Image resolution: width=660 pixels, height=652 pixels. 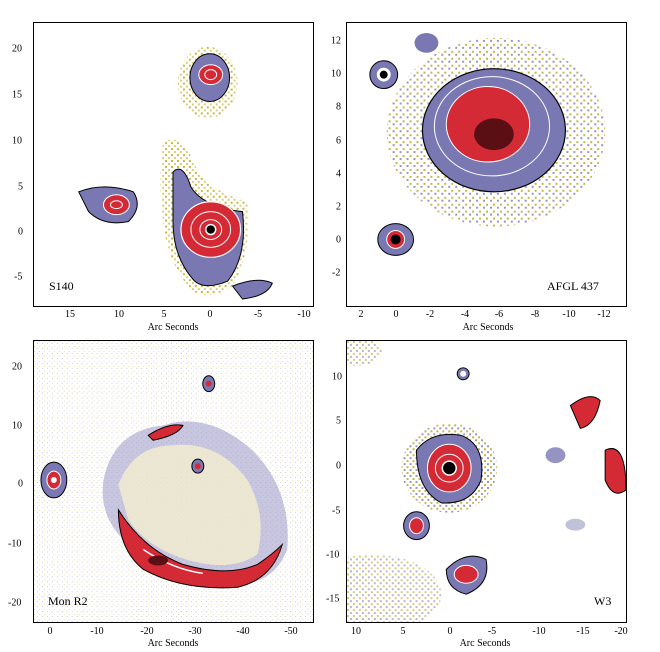 What do you see at coordinates (336, 273) in the screenshot?
I see `ytick: -2` at bounding box center [336, 273].